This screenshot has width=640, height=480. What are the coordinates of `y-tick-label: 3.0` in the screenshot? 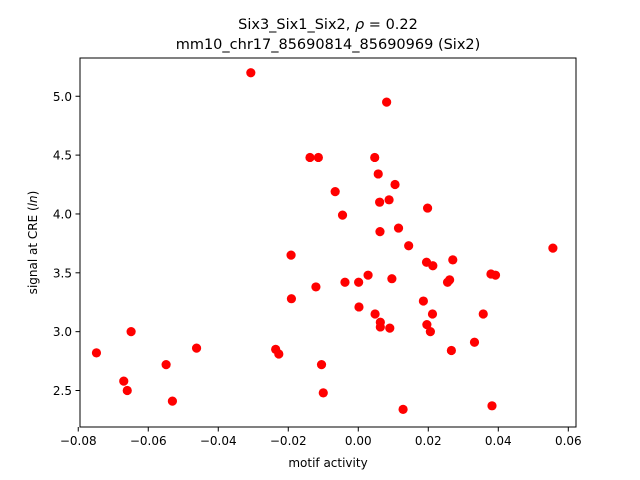 It's located at (62, 332).